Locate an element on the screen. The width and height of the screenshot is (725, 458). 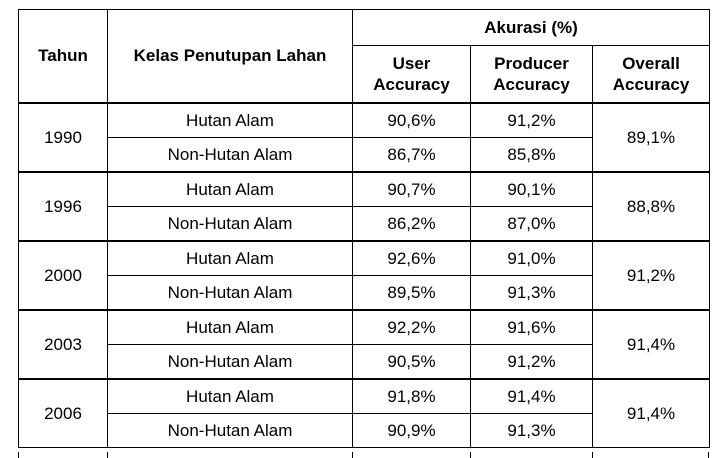
year-cell: 2003 is located at coordinates (63, 343).